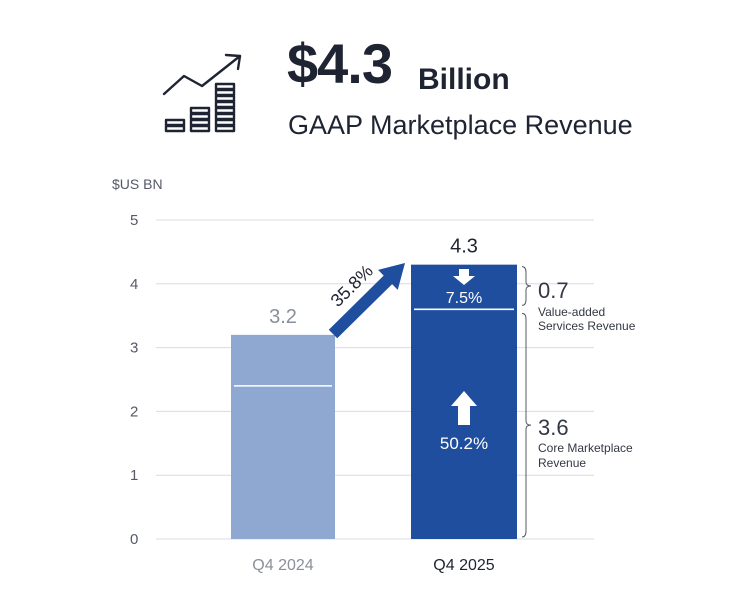 The image size is (731, 597). What do you see at coordinates (463, 565) in the screenshot?
I see `x-tick-label: Q4 2025` at bounding box center [463, 565].